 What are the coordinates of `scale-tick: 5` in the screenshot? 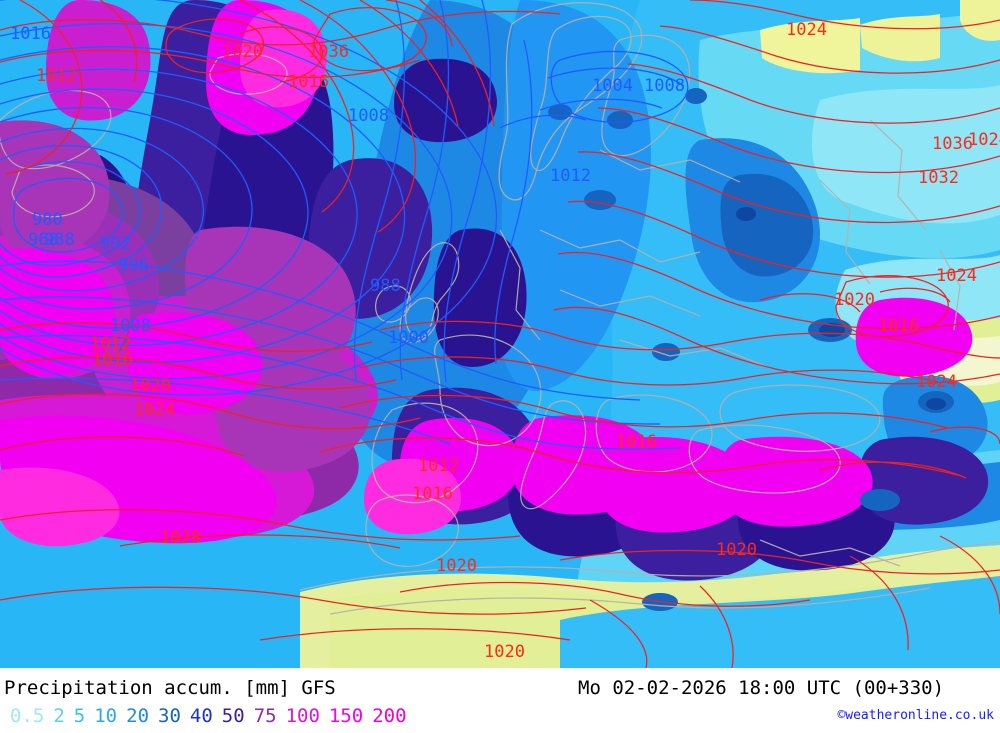 It's located at (79, 716).